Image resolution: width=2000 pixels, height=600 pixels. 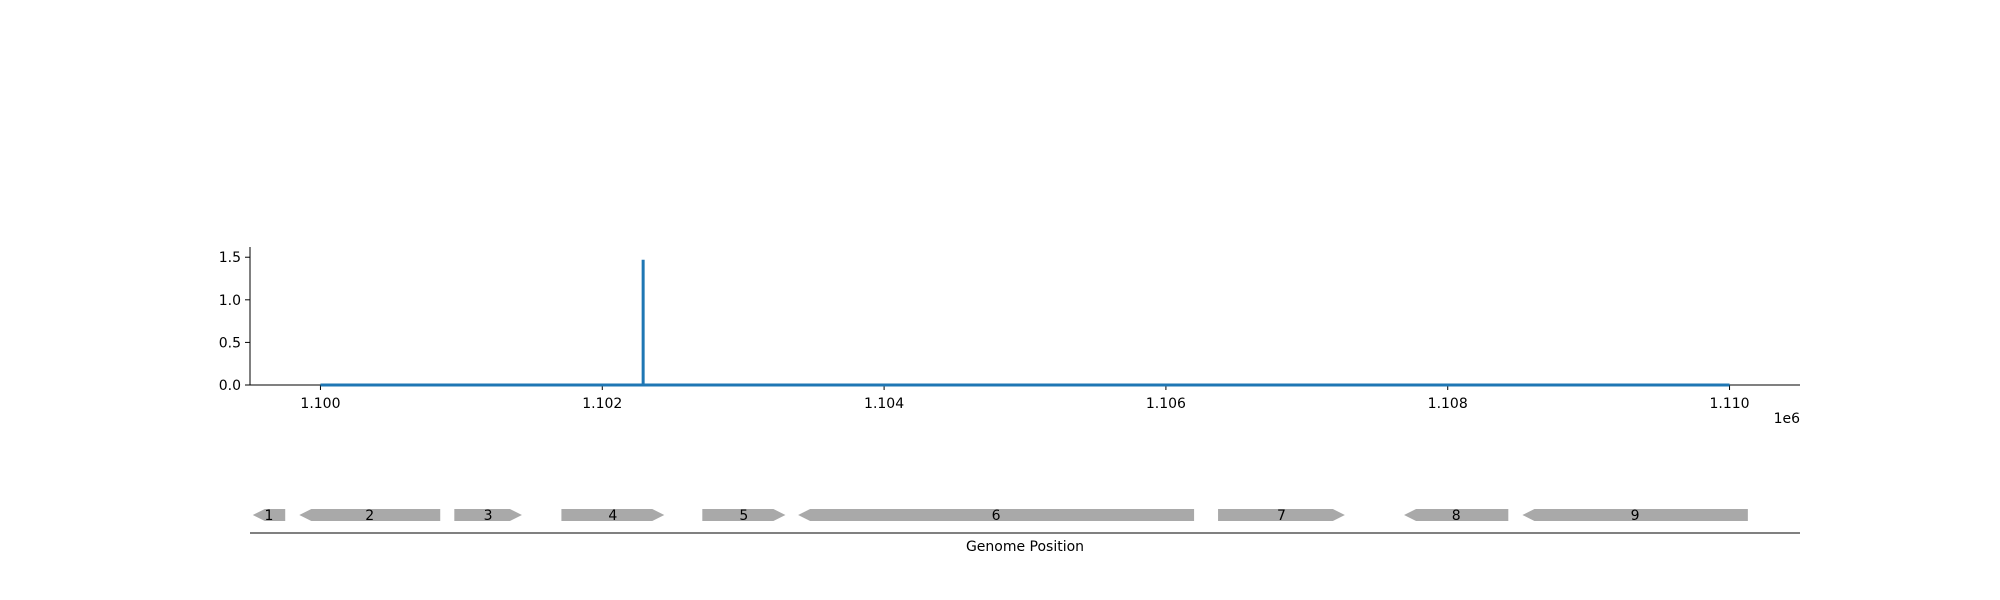 I want to click on y-tick-label: 1.0, so click(x=230, y=301).